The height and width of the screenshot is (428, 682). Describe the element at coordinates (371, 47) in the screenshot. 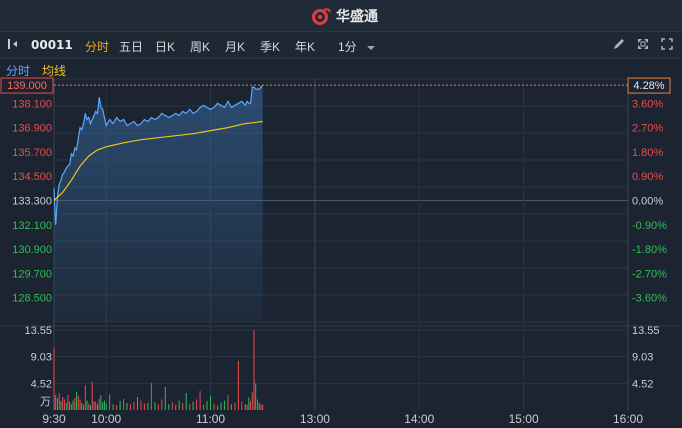

I see `chevron-down-icon` at that location.